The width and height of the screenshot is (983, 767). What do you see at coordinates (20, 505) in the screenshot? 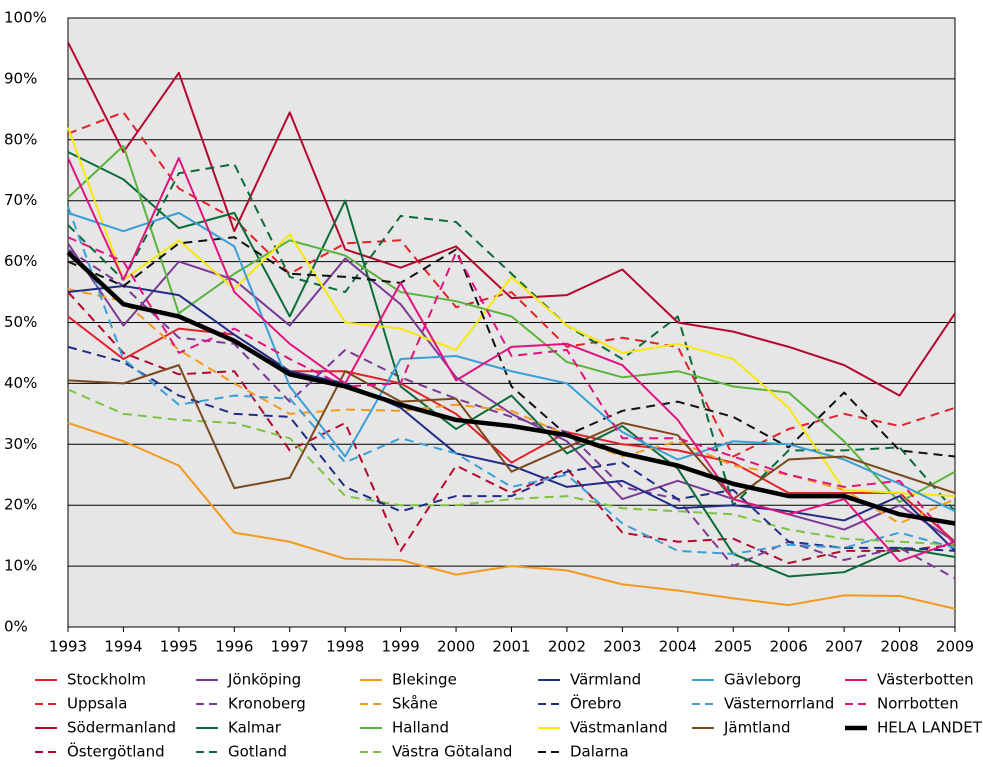
I see `y-tick-label: 20%` at bounding box center [20, 505].